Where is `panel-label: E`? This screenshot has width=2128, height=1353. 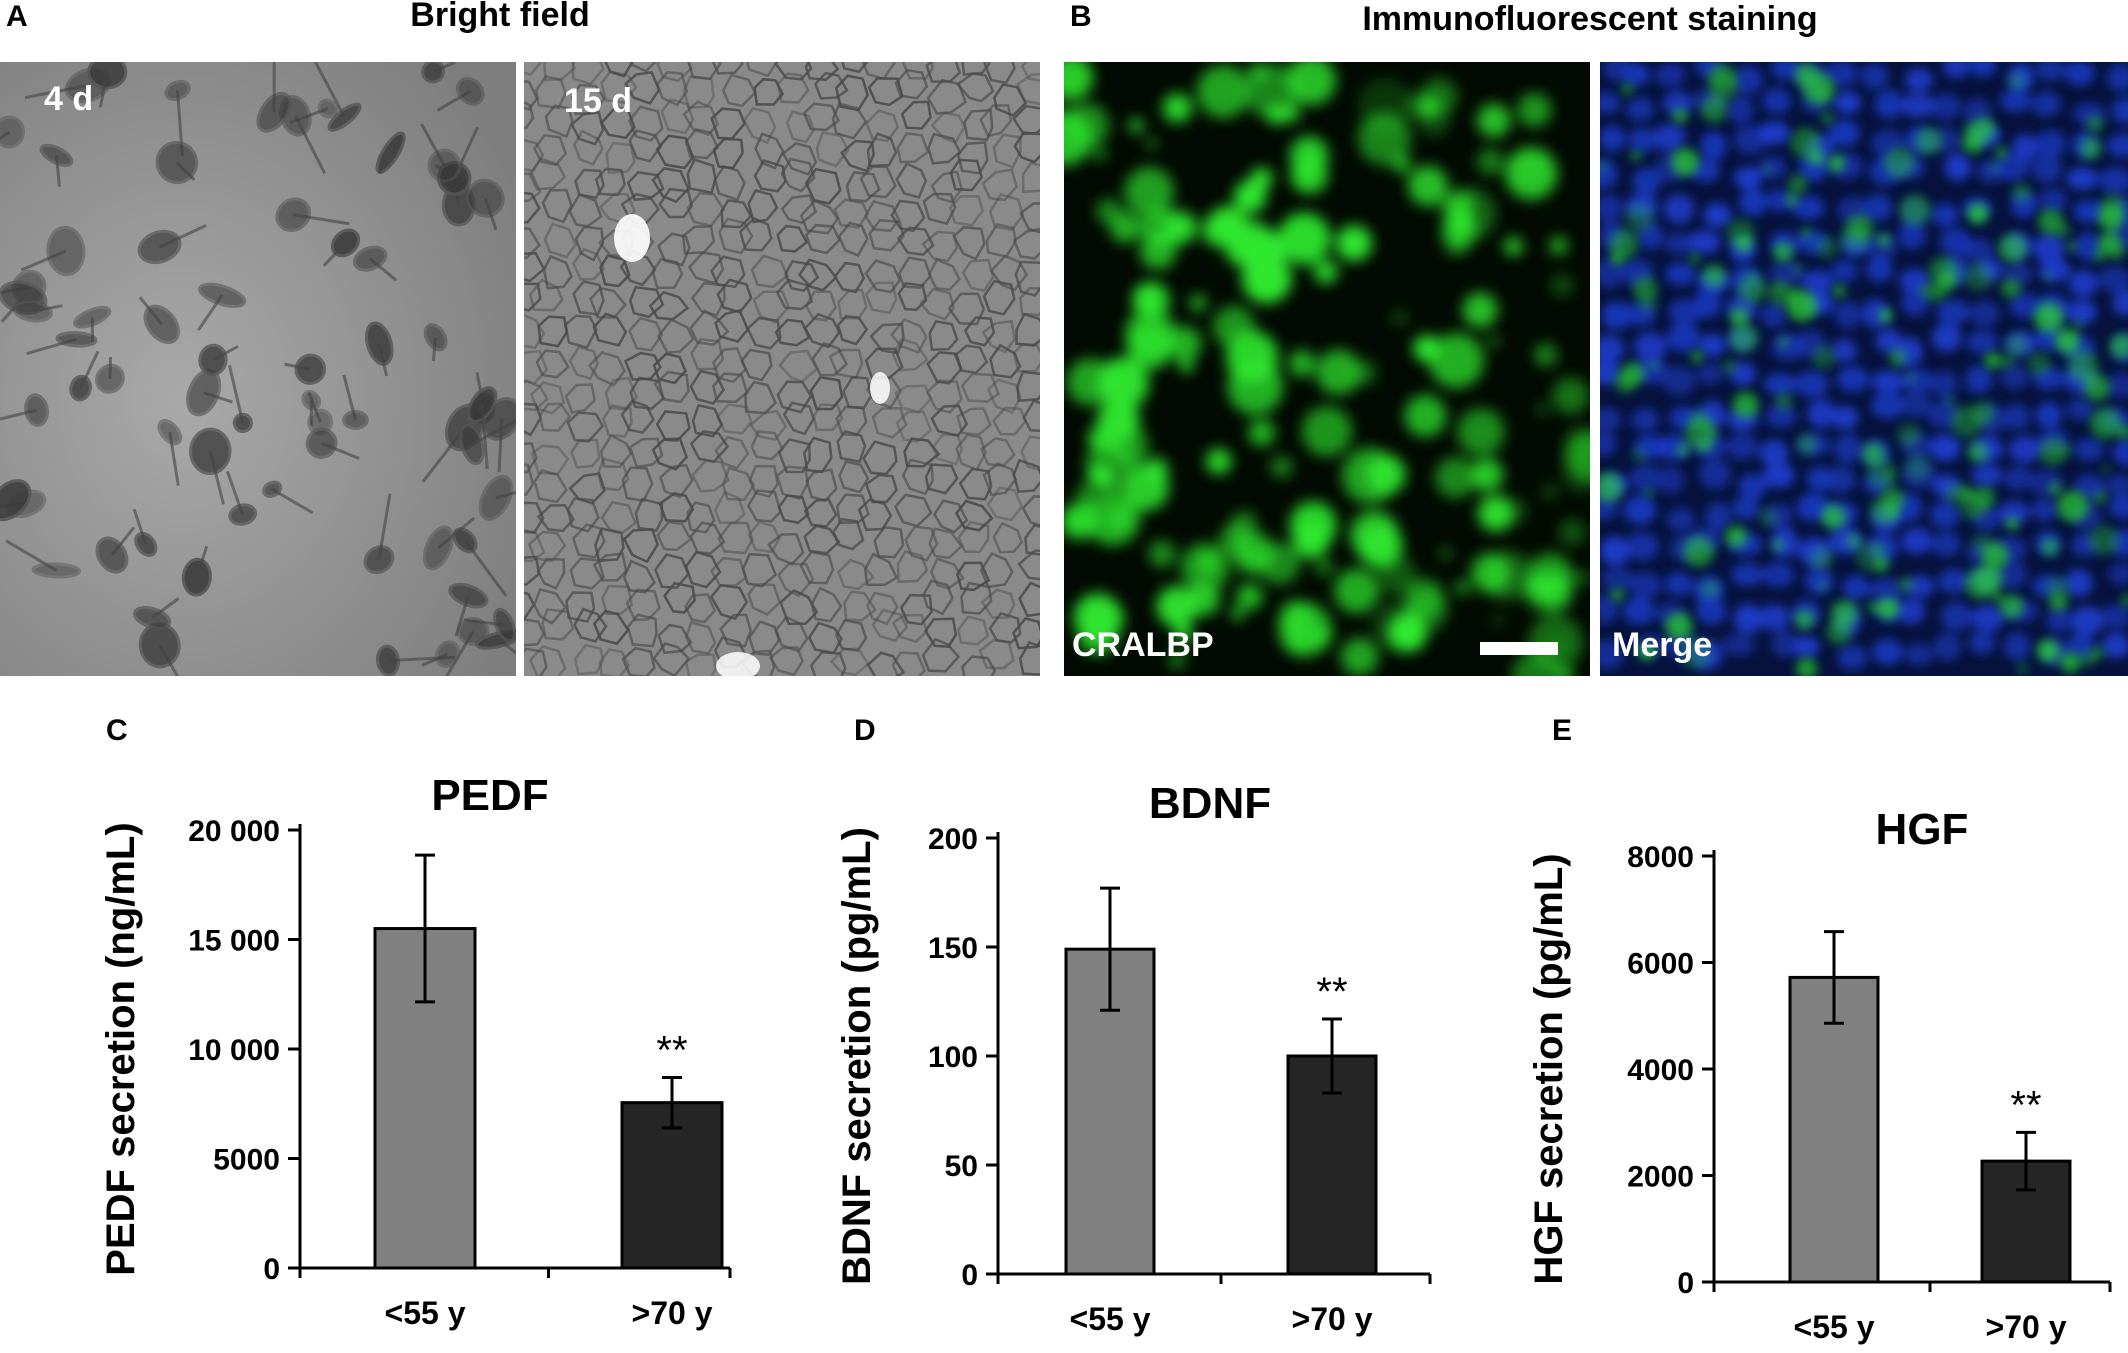
panel-label: E is located at coordinates (1562, 730).